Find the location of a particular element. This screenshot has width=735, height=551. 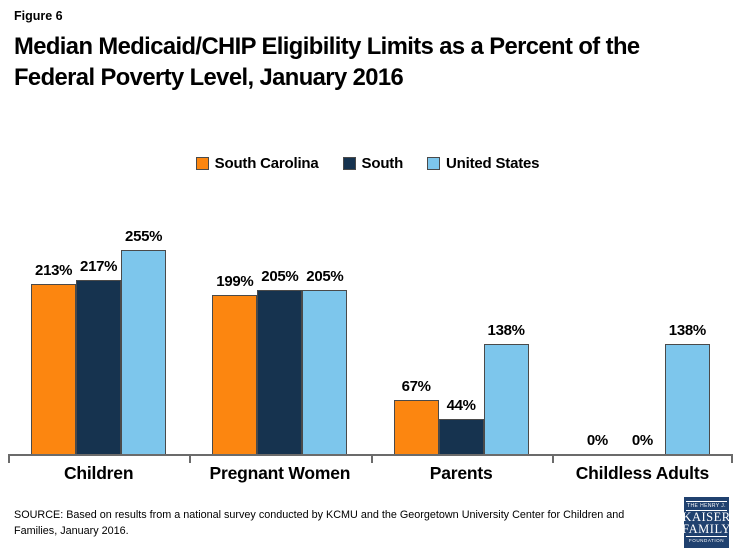

category-label-pregnant-women: Pregnant Women is located at coordinates (280, 473).